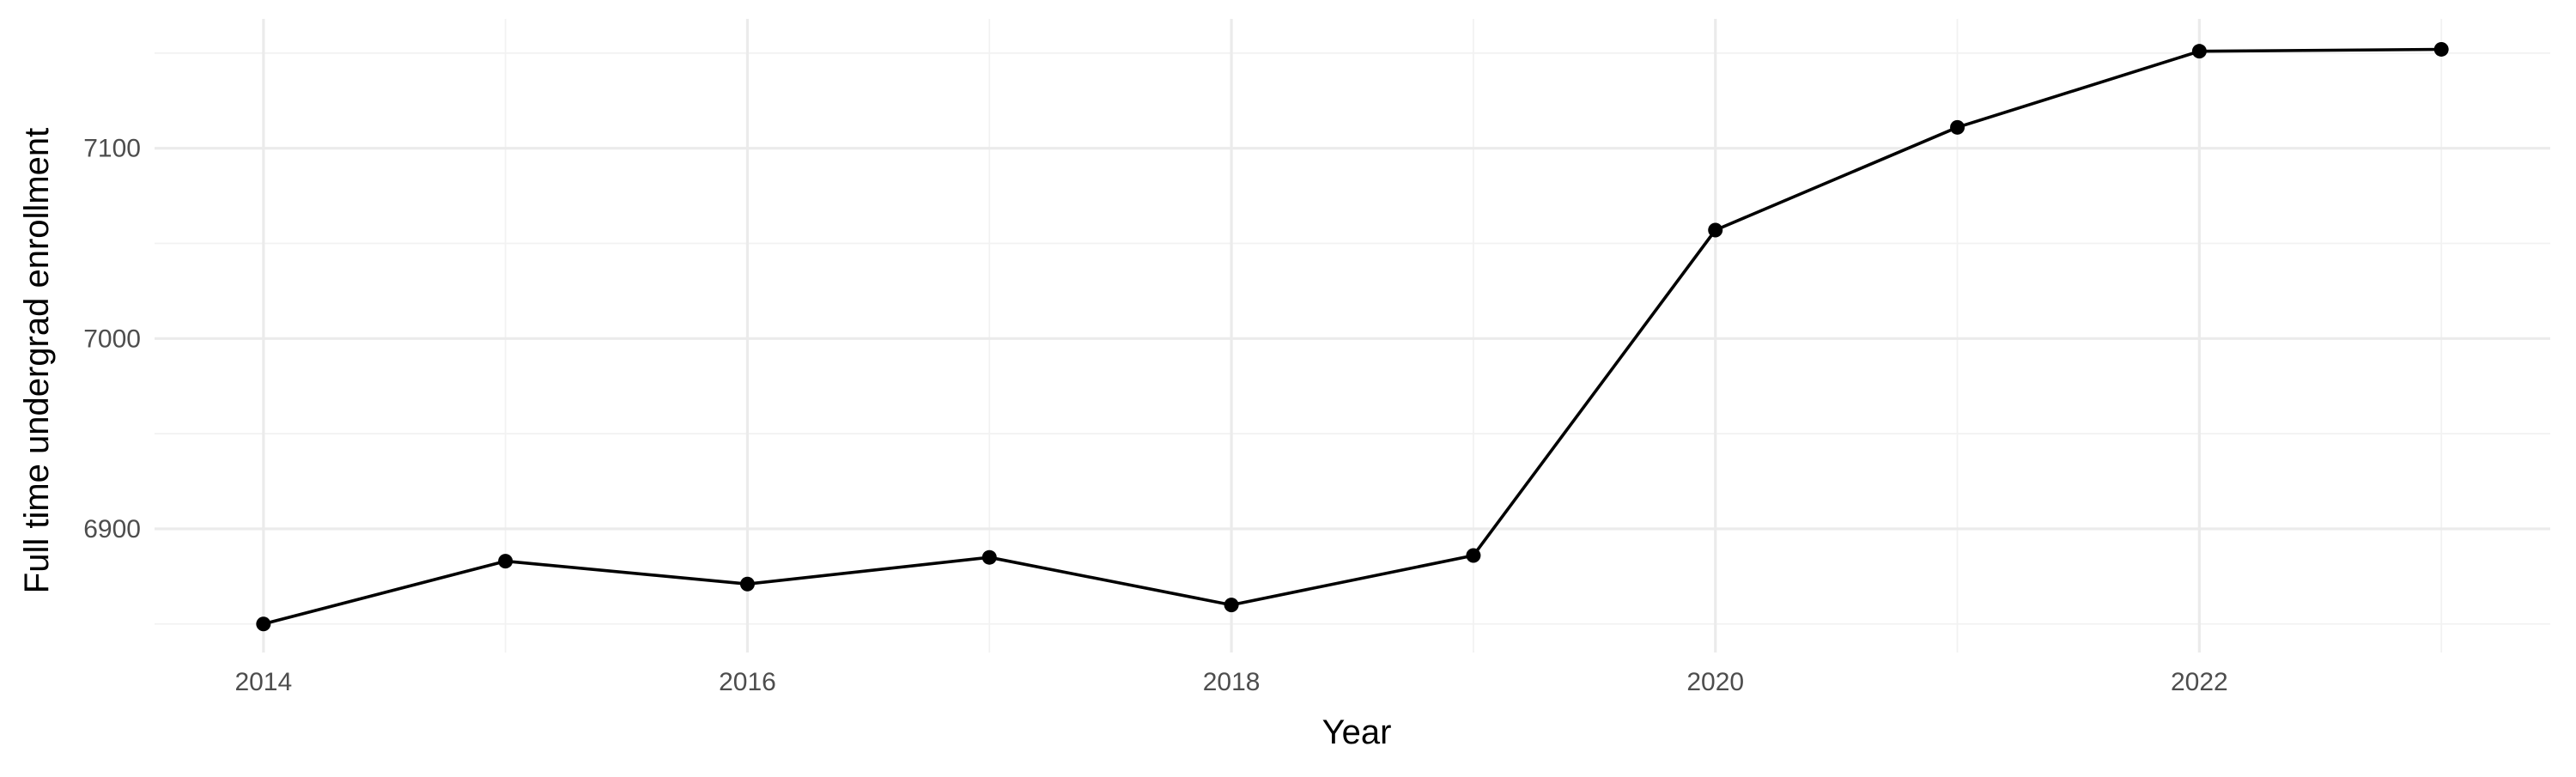 The height and width of the screenshot is (777, 2576). I want to click on x-tick-label: 2022, so click(2200, 682).